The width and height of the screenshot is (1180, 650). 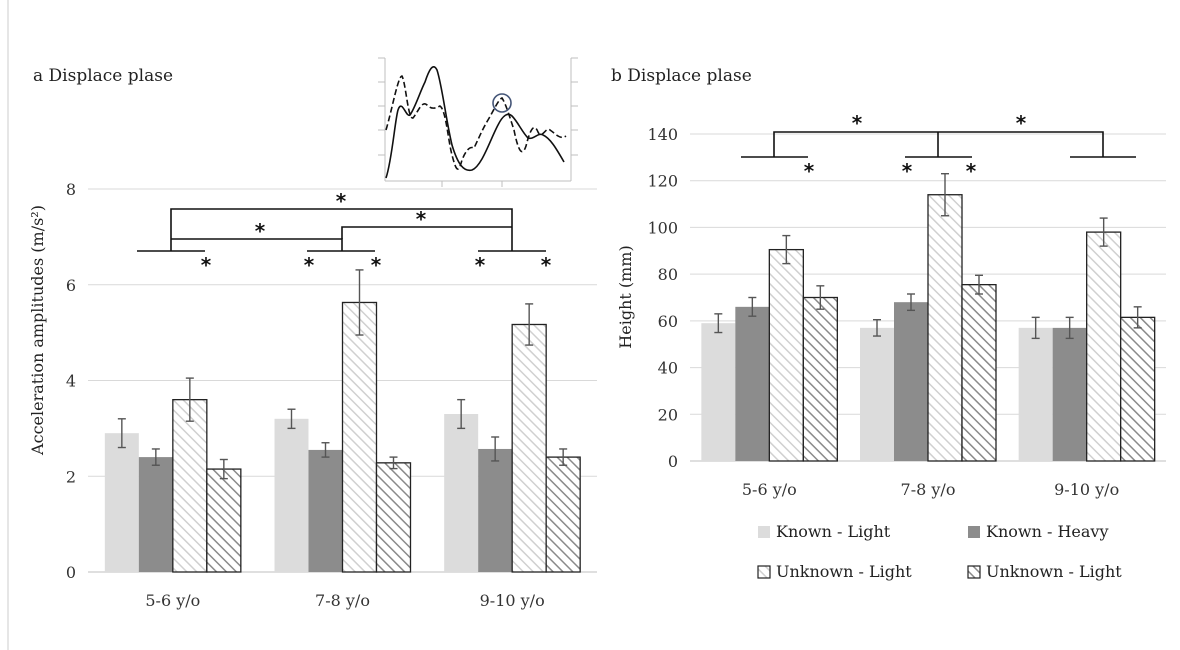 What do you see at coordinates (103, 76) in the screenshot?
I see `panel-a-title: a Displace plase` at bounding box center [103, 76].